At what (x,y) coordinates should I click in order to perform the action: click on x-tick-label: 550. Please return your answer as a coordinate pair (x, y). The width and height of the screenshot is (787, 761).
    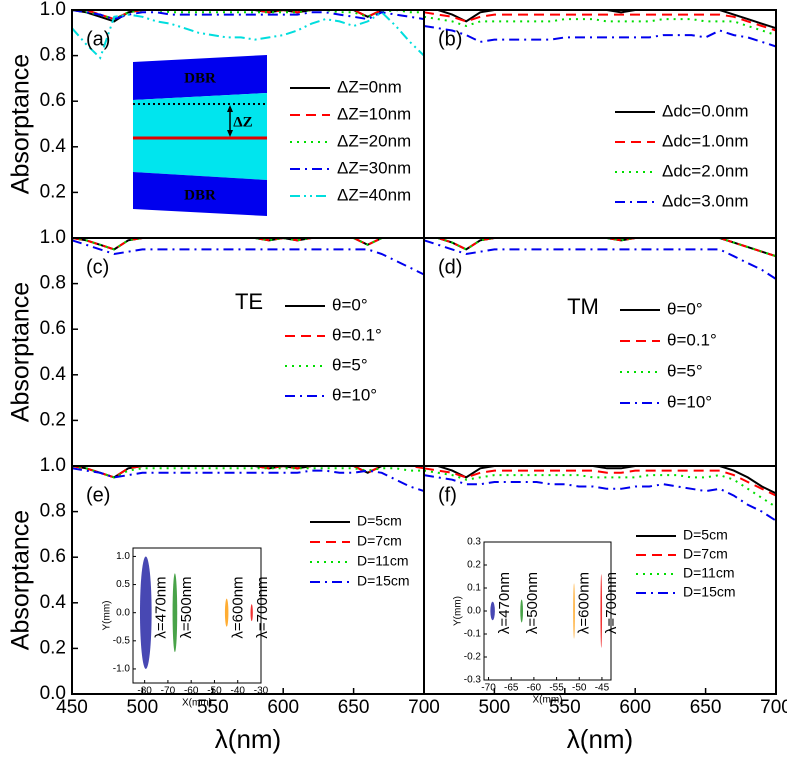
    Looking at the image, I should click on (213, 707).